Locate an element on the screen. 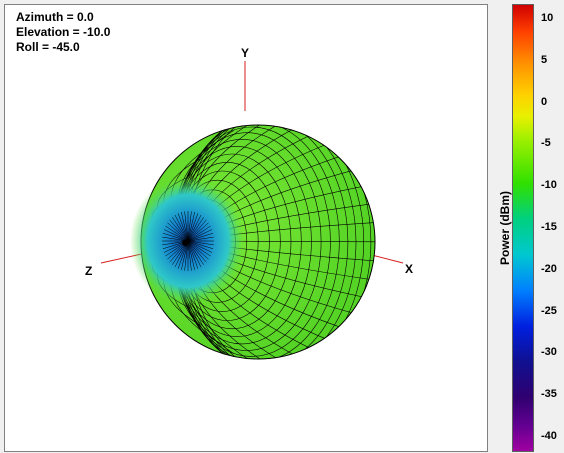 The height and width of the screenshot is (453, 564). null-mesh is located at coordinates (188, 241).